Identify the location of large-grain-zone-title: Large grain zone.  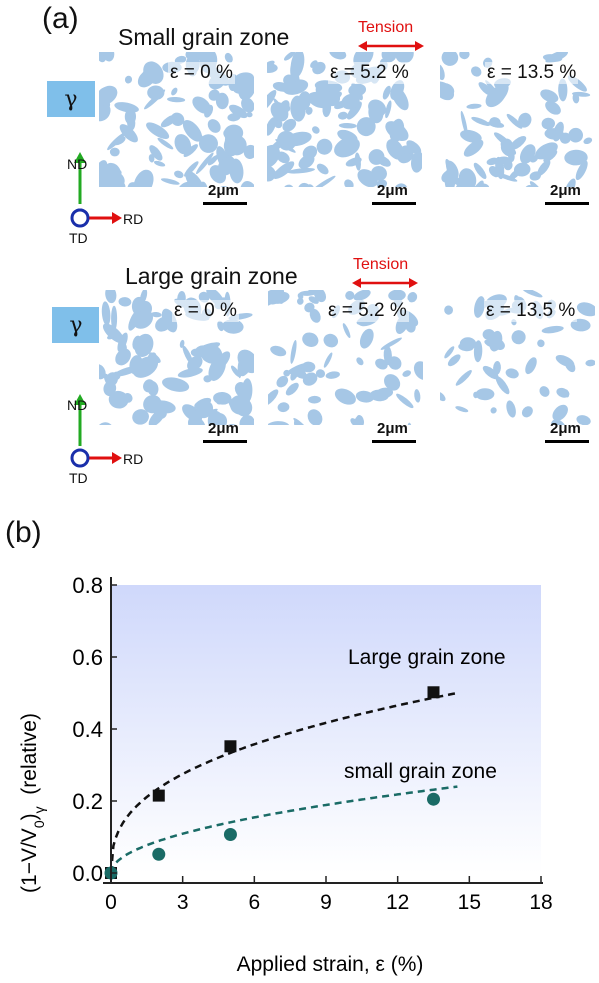
(211, 276).